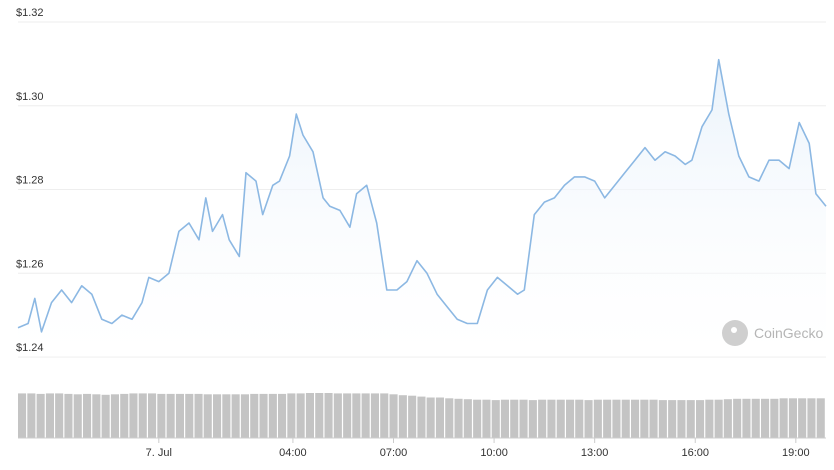 The image size is (834, 470). Describe the element at coordinates (293, 453) in the screenshot. I see `x-tick-label: 04:00` at that location.